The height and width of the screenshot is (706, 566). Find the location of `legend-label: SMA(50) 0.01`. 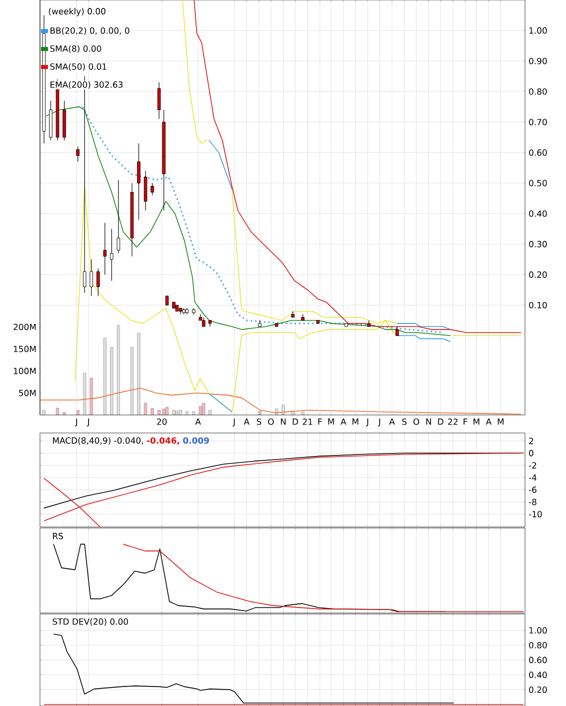

legend-label: SMA(50) 0.01 is located at coordinates (78, 67).